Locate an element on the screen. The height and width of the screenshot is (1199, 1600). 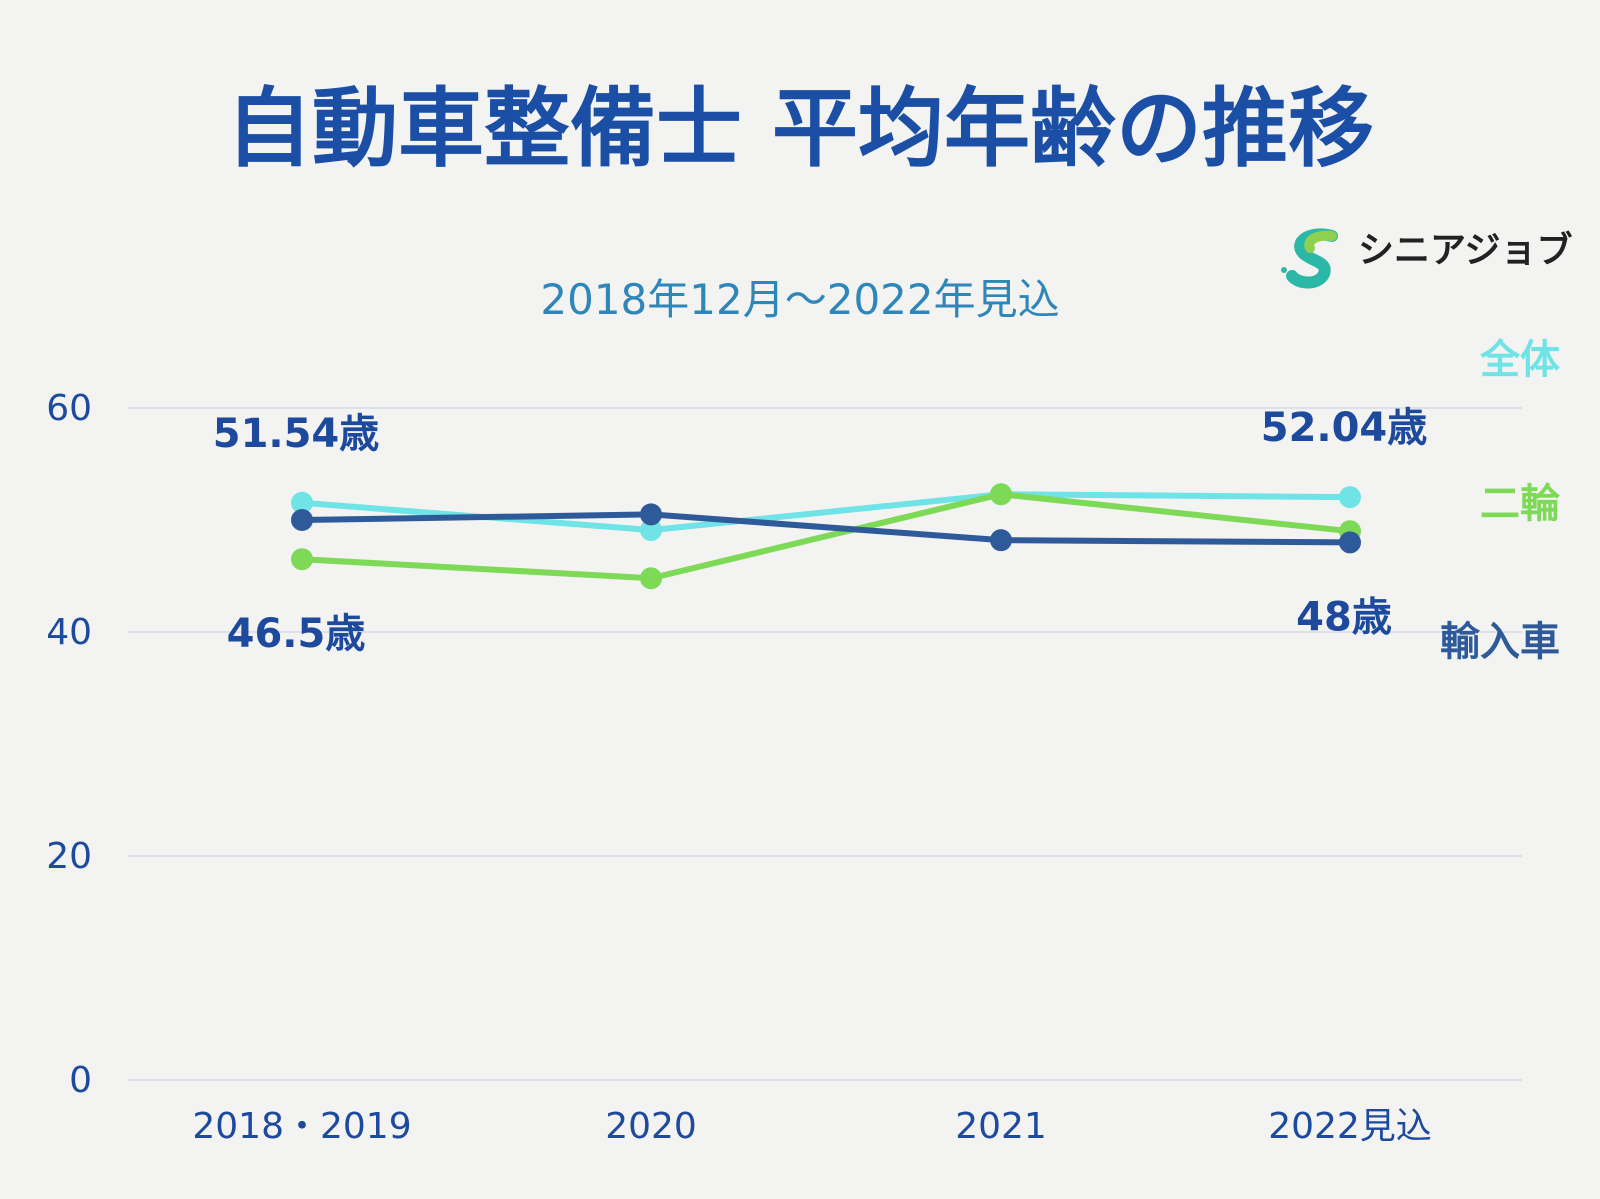
data-label: 51.54歳 is located at coordinates (296, 434).